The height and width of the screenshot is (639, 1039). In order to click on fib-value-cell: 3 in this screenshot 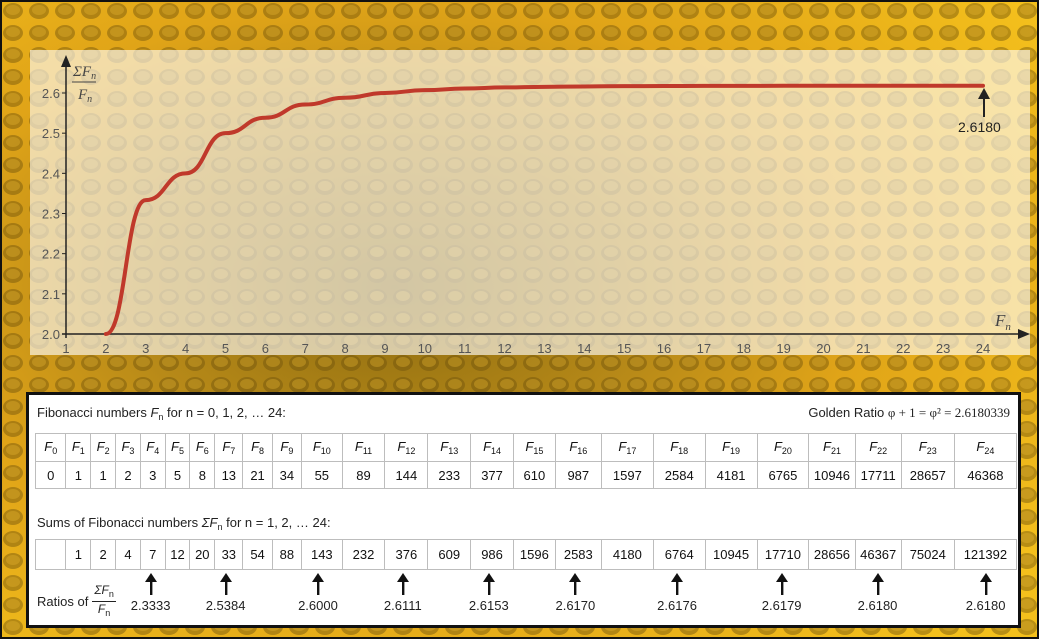, I will do `click(152, 475)`.